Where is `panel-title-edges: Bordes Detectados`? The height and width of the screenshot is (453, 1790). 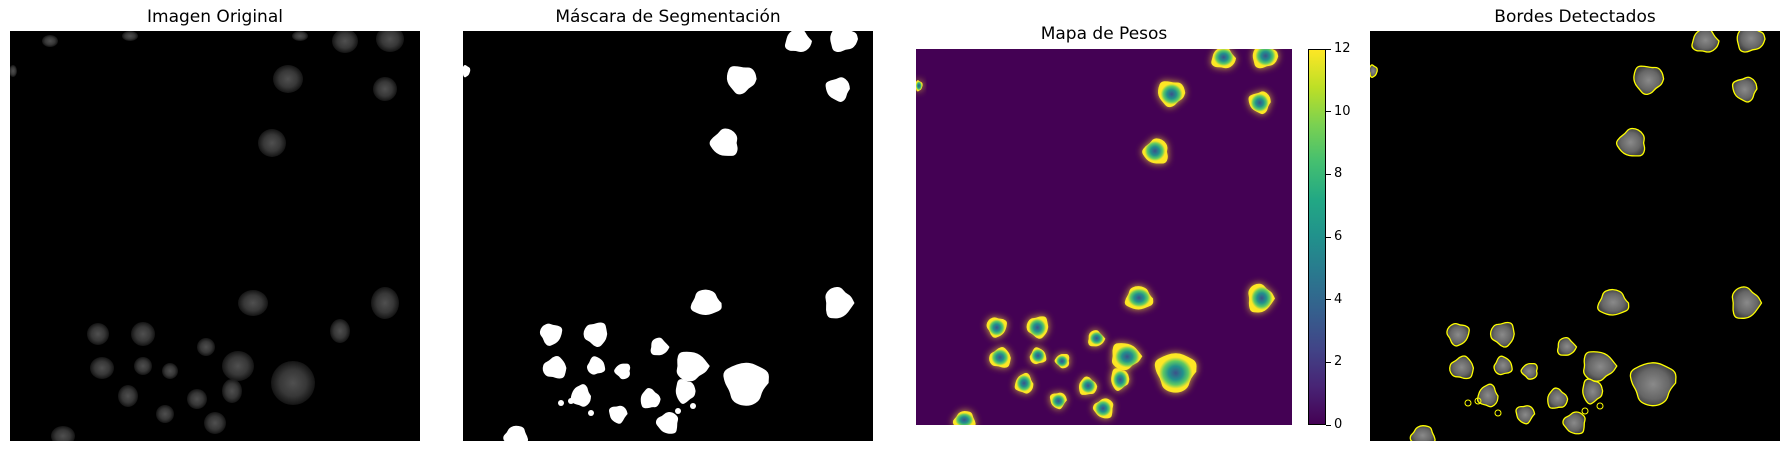
panel-title-edges: Bordes Detectados is located at coordinates (1575, 17).